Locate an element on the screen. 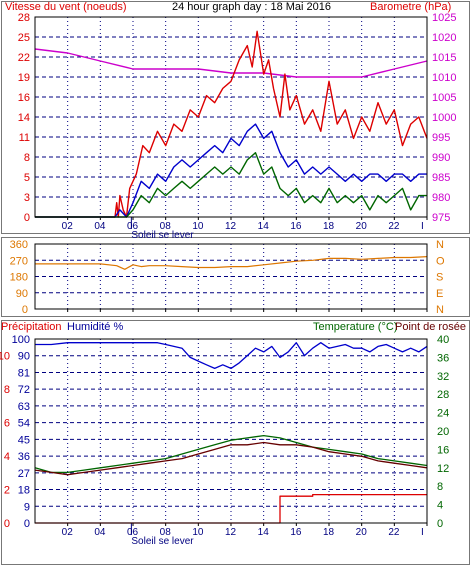  humidity-tick: 0 is located at coordinates (27, 524).